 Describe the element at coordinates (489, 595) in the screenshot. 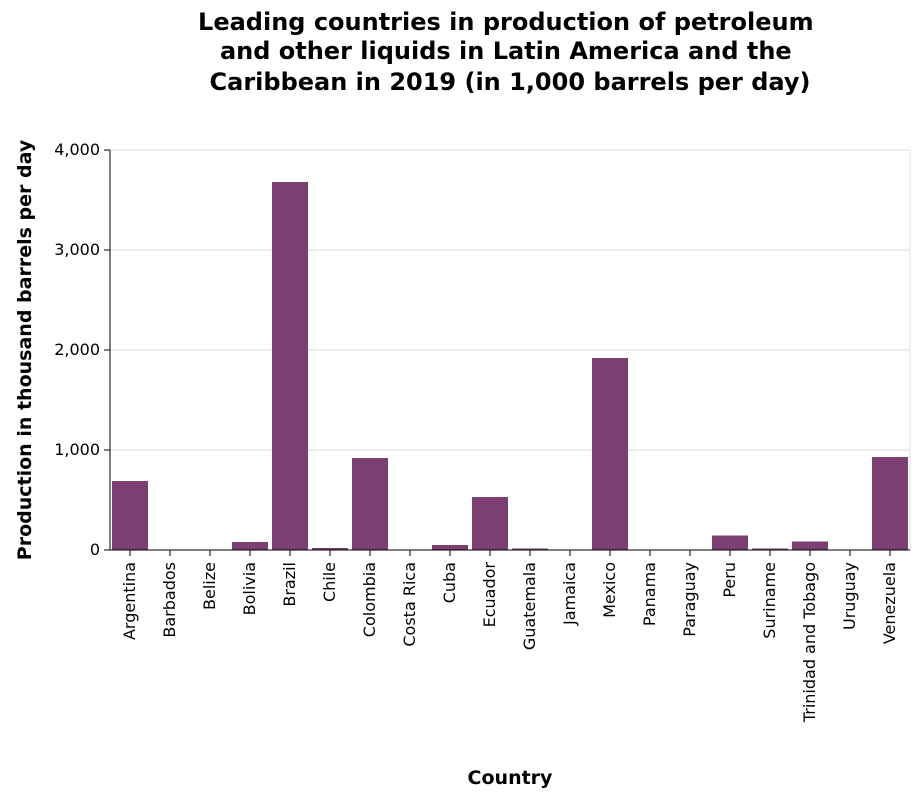

I see `x-tick-label: Ecuador` at that location.